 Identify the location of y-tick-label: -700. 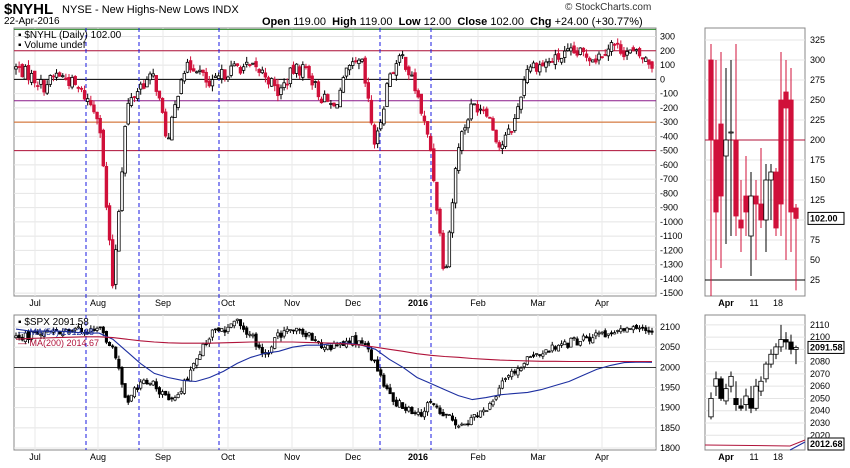
(669, 179).